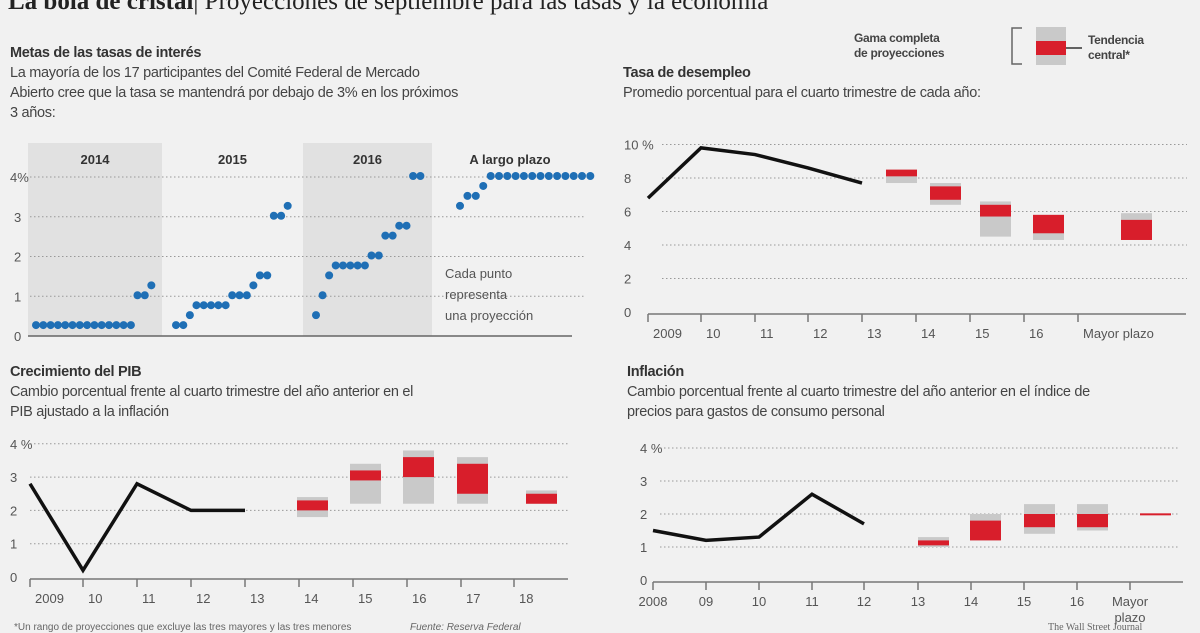 This screenshot has height=633, width=1200. I want to click on y-tick-label: 10 %, so click(639, 145).